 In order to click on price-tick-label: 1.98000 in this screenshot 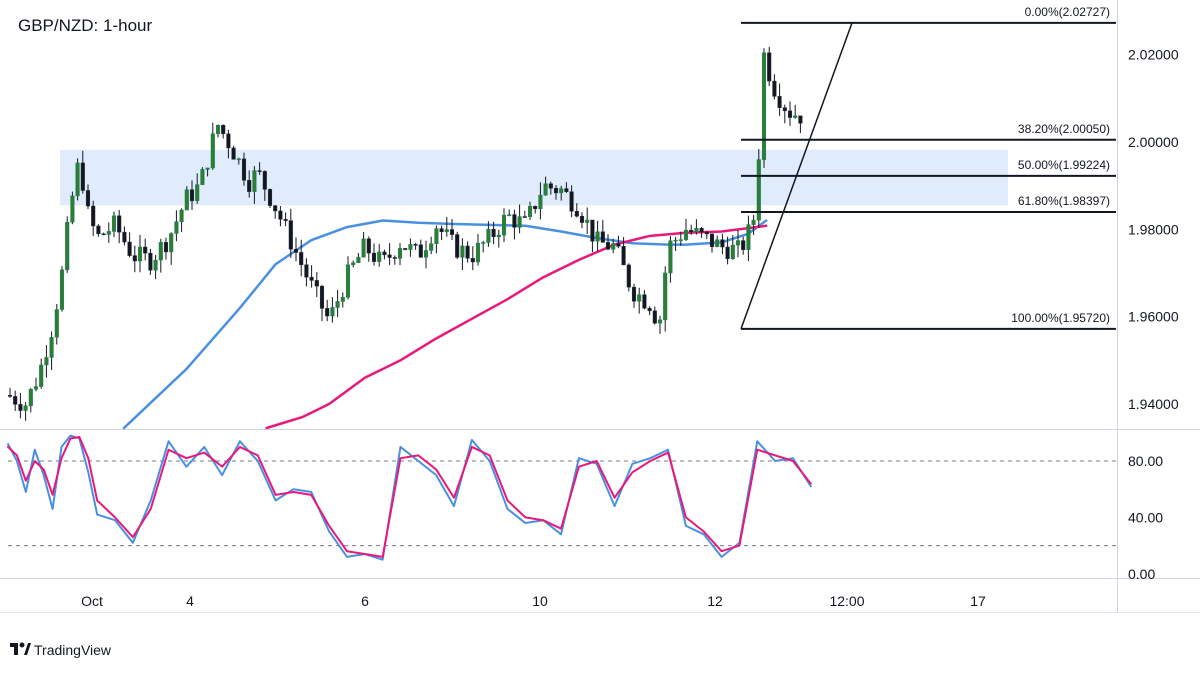, I will do `click(1153, 229)`.